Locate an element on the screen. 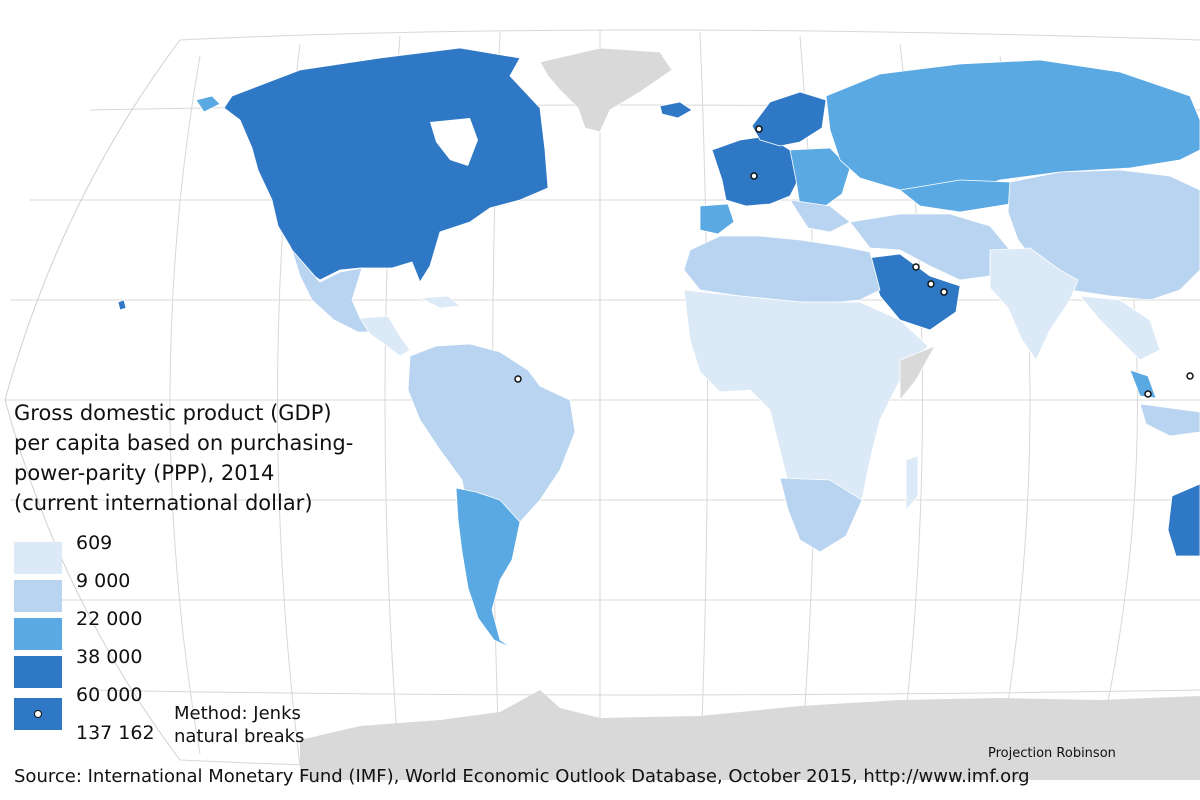  alaska-island is located at coordinates (208, 104).